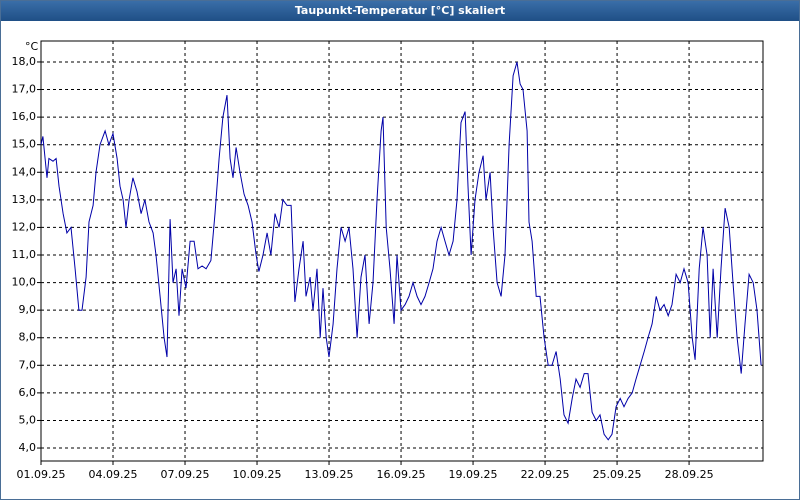 This screenshot has height=500, width=800. I want to click on x-tick-label: 16.09.25, so click(401, 474).